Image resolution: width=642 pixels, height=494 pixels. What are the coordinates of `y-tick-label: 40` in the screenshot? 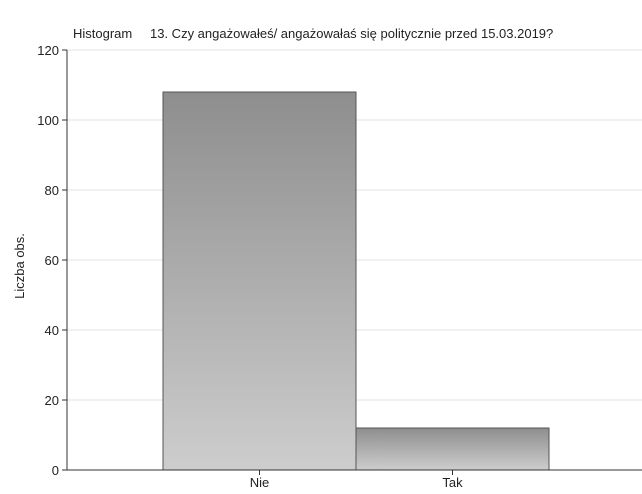 It's located at (52, 330).